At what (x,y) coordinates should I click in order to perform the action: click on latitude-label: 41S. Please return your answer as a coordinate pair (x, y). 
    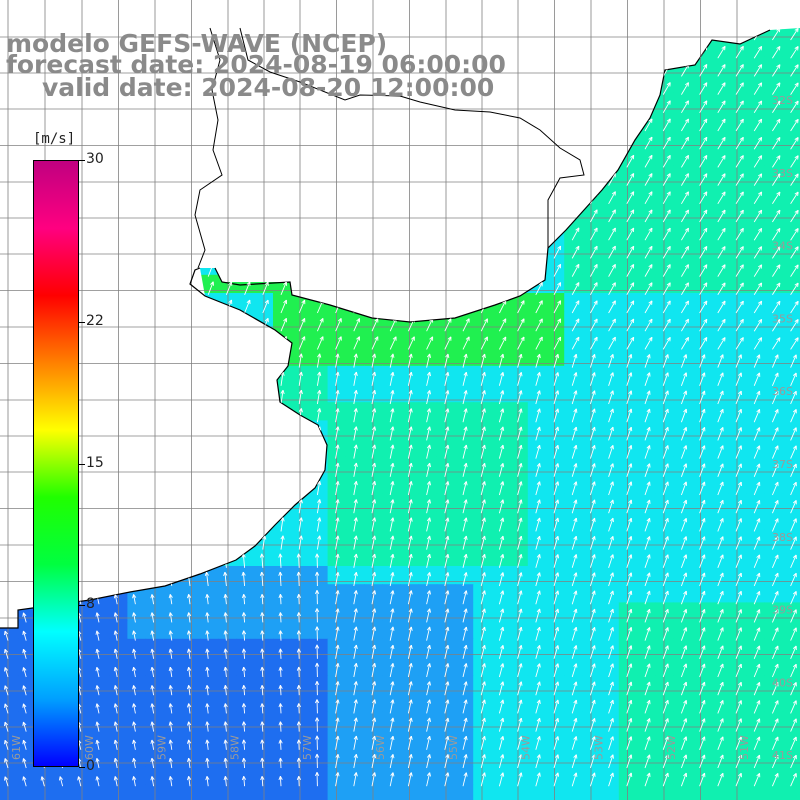
    Looking at the image, I should click on (782, 755).